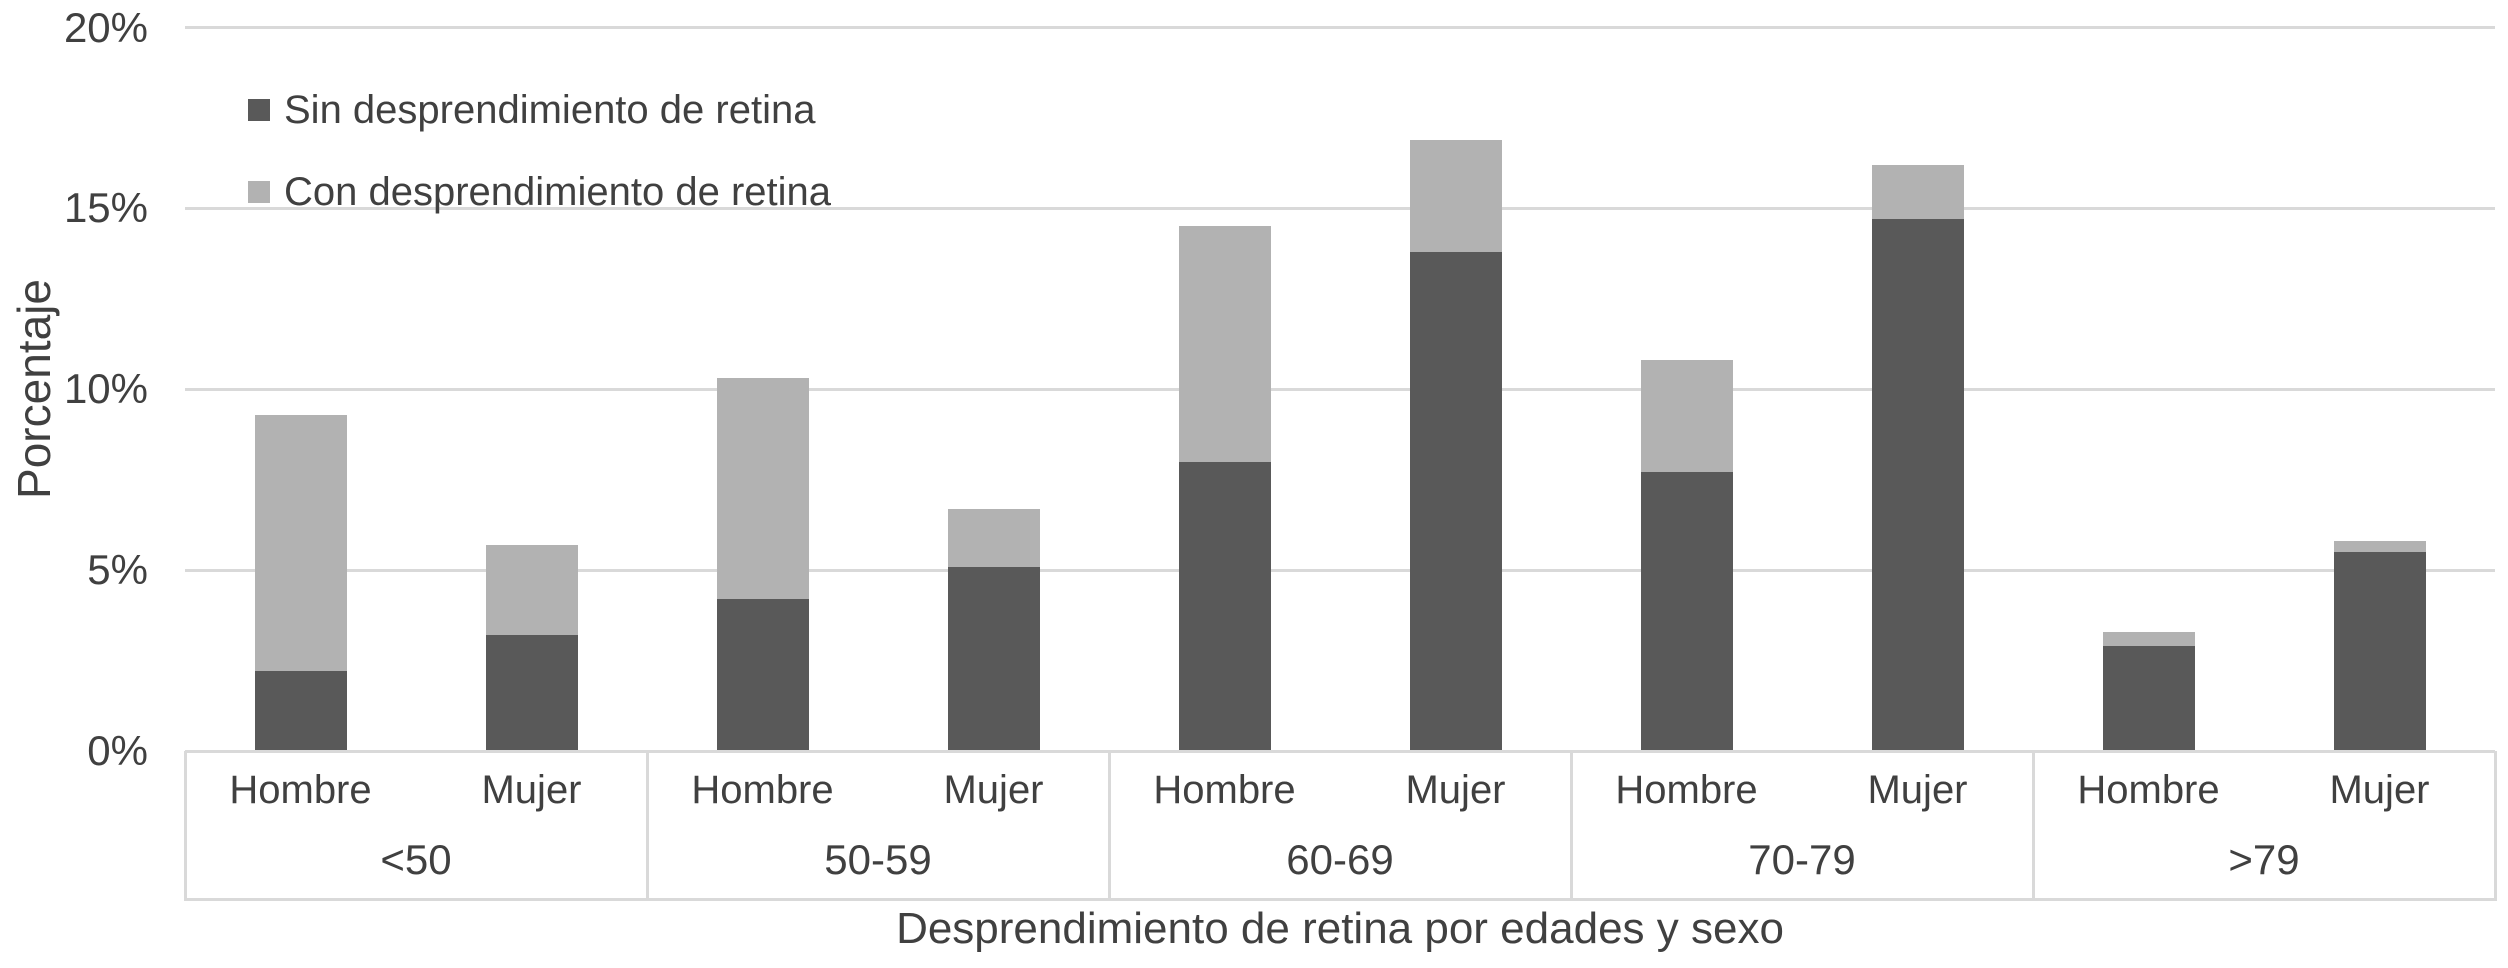 The height and width of the screenshot is (968, 2508). What do you see at coordinates (550, 109) in the screenshot?
I see `legend-label-sin: Sin desprendimiento de retina` at bounding box center [550, 109].